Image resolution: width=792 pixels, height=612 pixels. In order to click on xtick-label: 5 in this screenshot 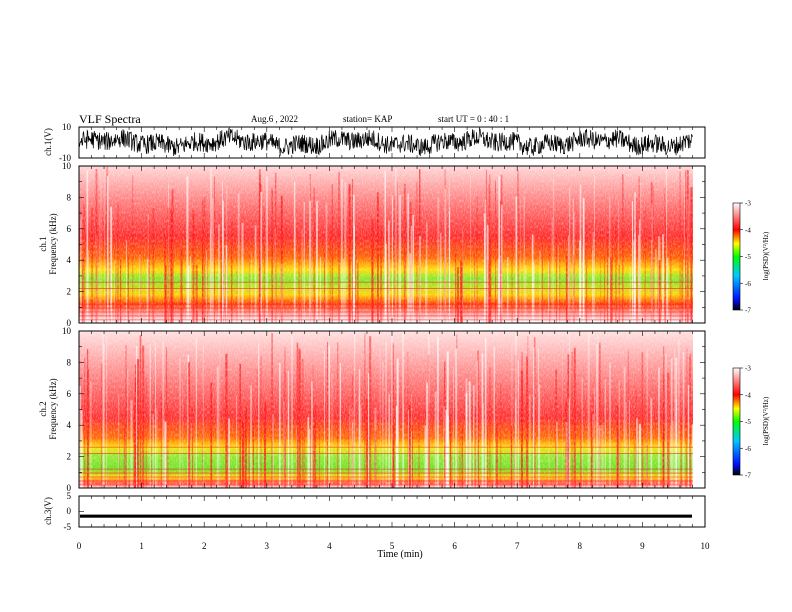, I will do `click(392, 546)`.